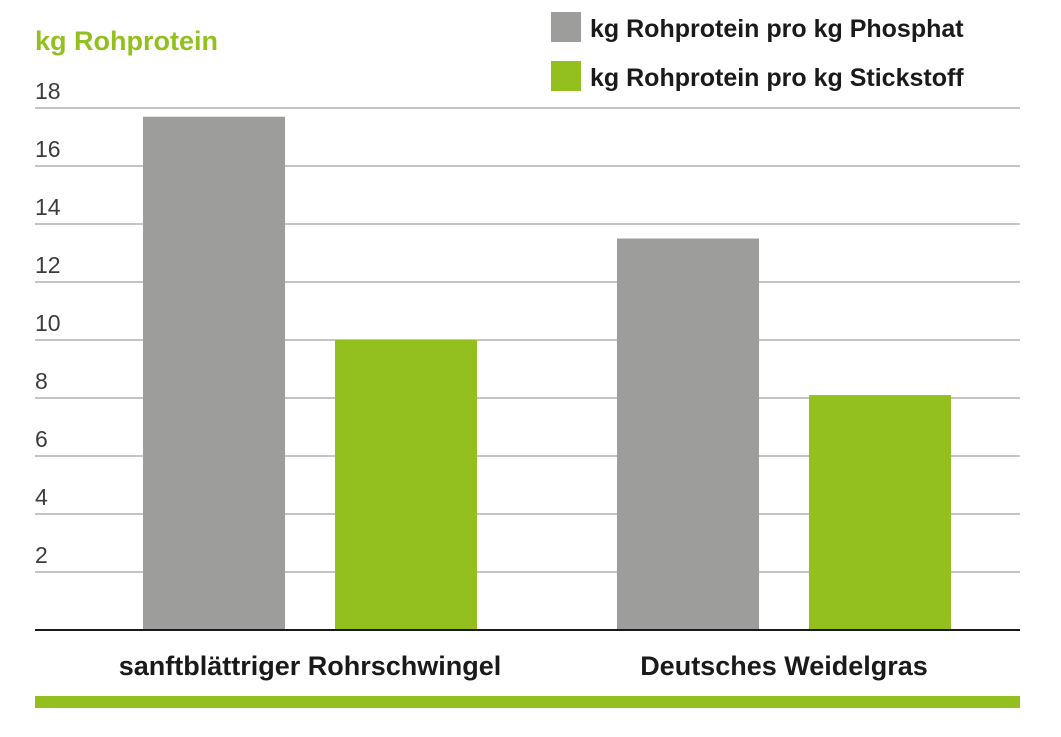 Image resolution: width=1061 pixels, height=737 pixels. Describe the element at coordinates (784, 666) in the screenshot. I see `category-label: Deutsches Weidelgras` at that location.